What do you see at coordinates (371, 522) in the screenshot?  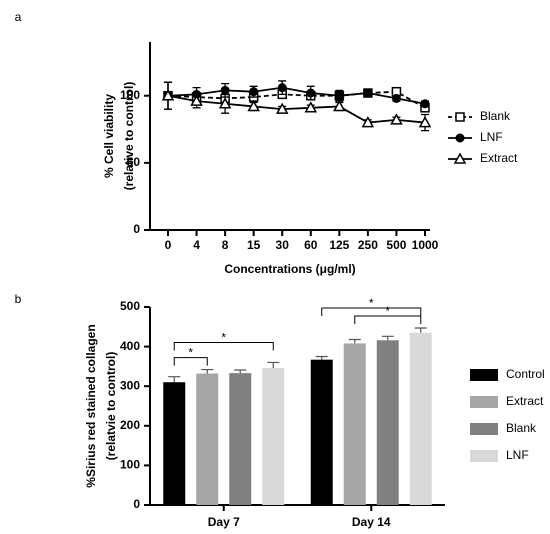 I see `x-tick-label: Day 14` at bounding box center [371, 522].